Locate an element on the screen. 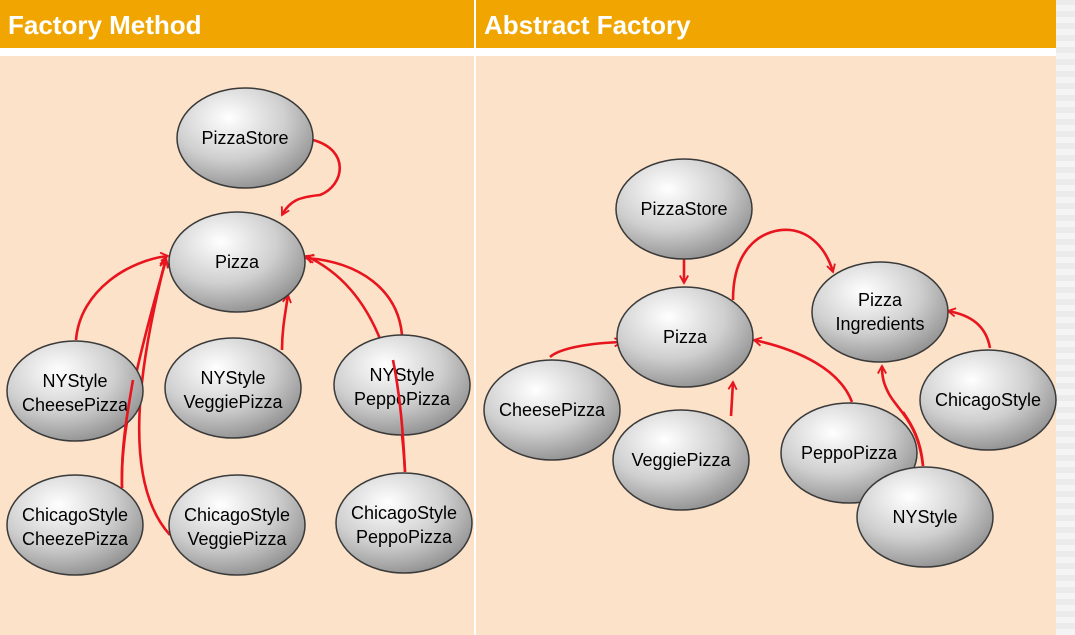 The width and height of the screenshot is (1075, 635). node-chicagostyle-veggiepizza: ChicagoStyle VeggiePizza is located at coordinates (237, 525).